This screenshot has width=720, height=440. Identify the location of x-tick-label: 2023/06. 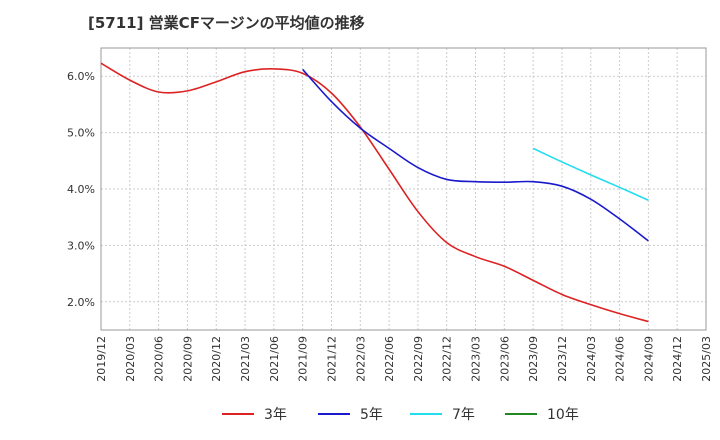
(504, 359).